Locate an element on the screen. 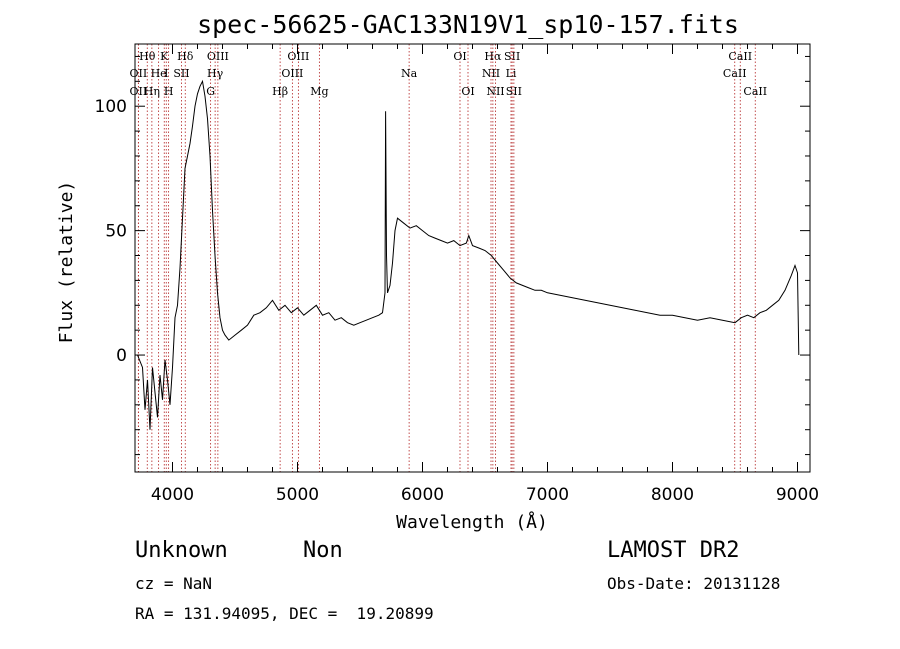  x-axis-label: Wavelength (Å) is located at coordinates (472, 522).